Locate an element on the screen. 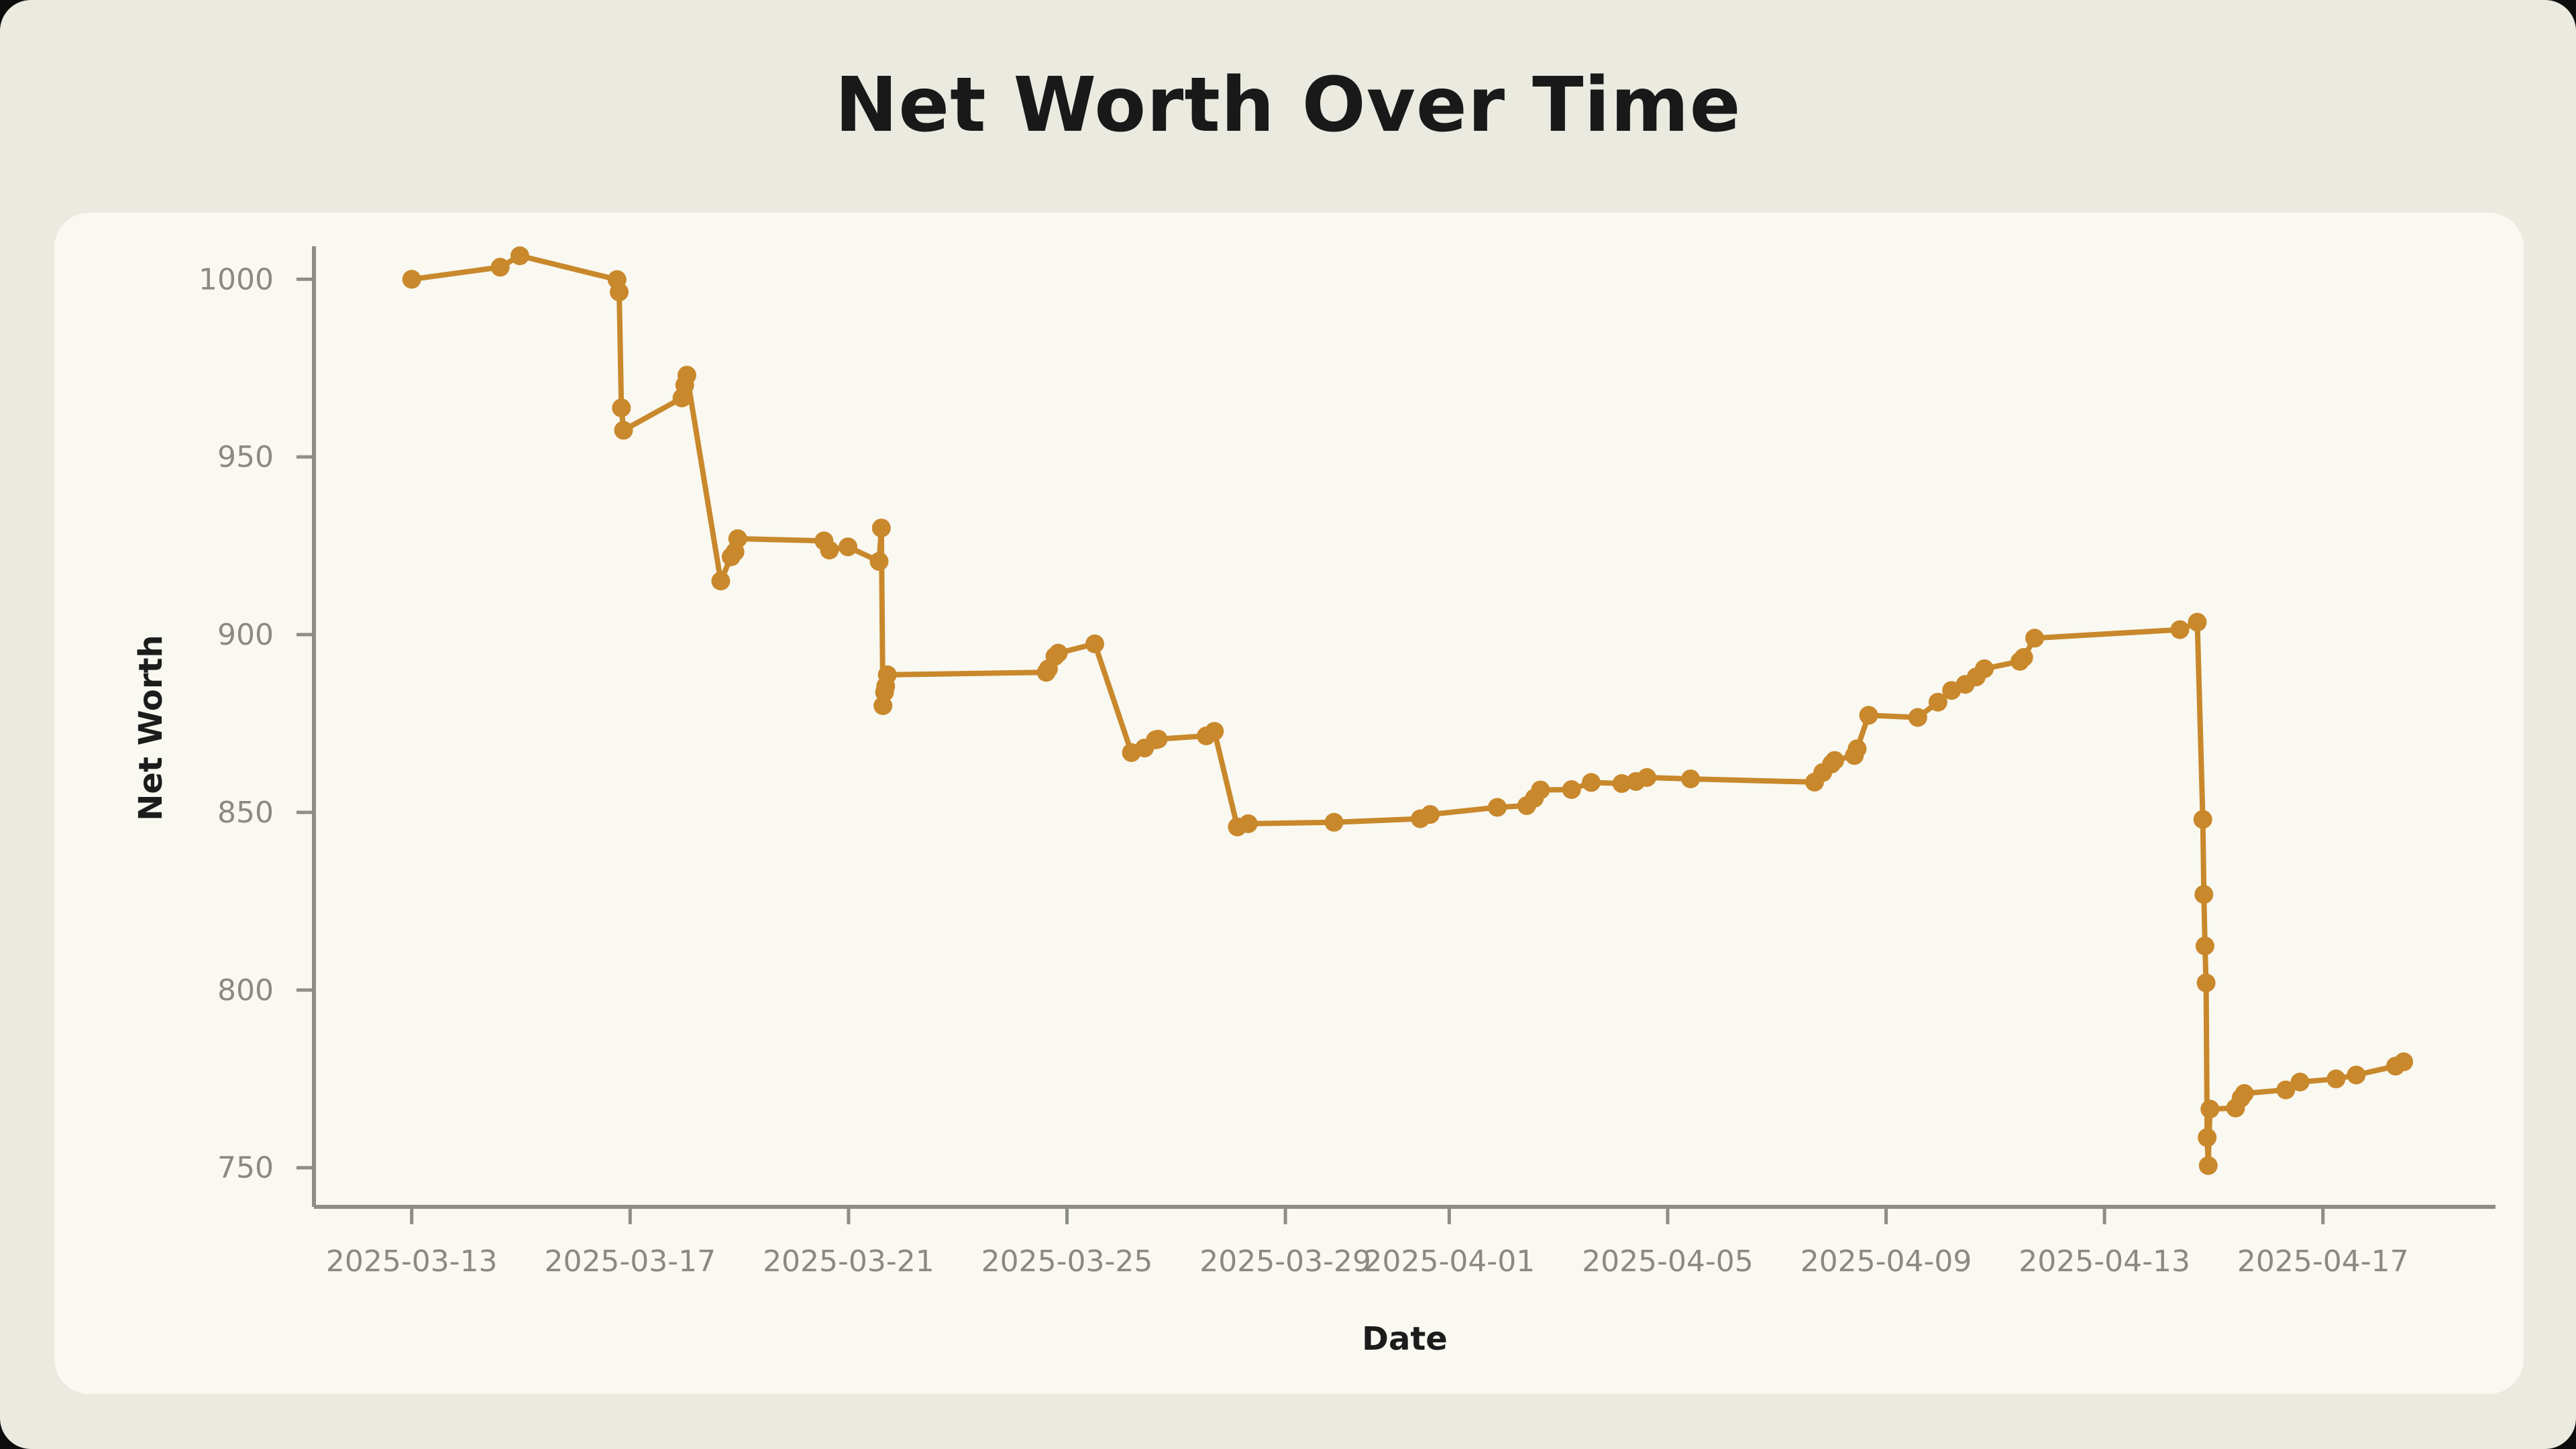 This screenshot has width=2576, height=1449. x-tick-label: 2025-04-01 is located at coordinates (1449, 1261).